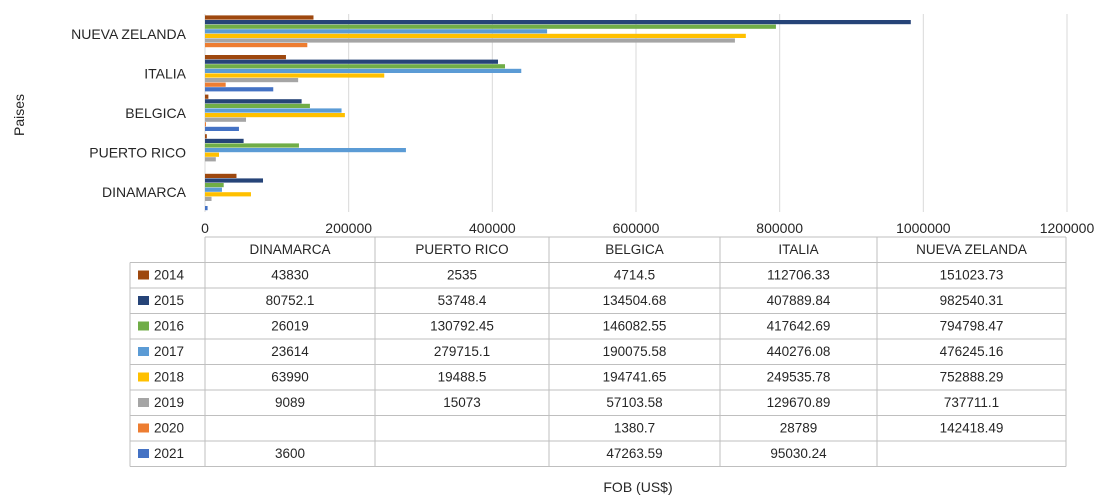 Image resolution: width=1106 pixels, height=497 pixels. I want to click on table-cell: 279715.1, so click(462, 351).